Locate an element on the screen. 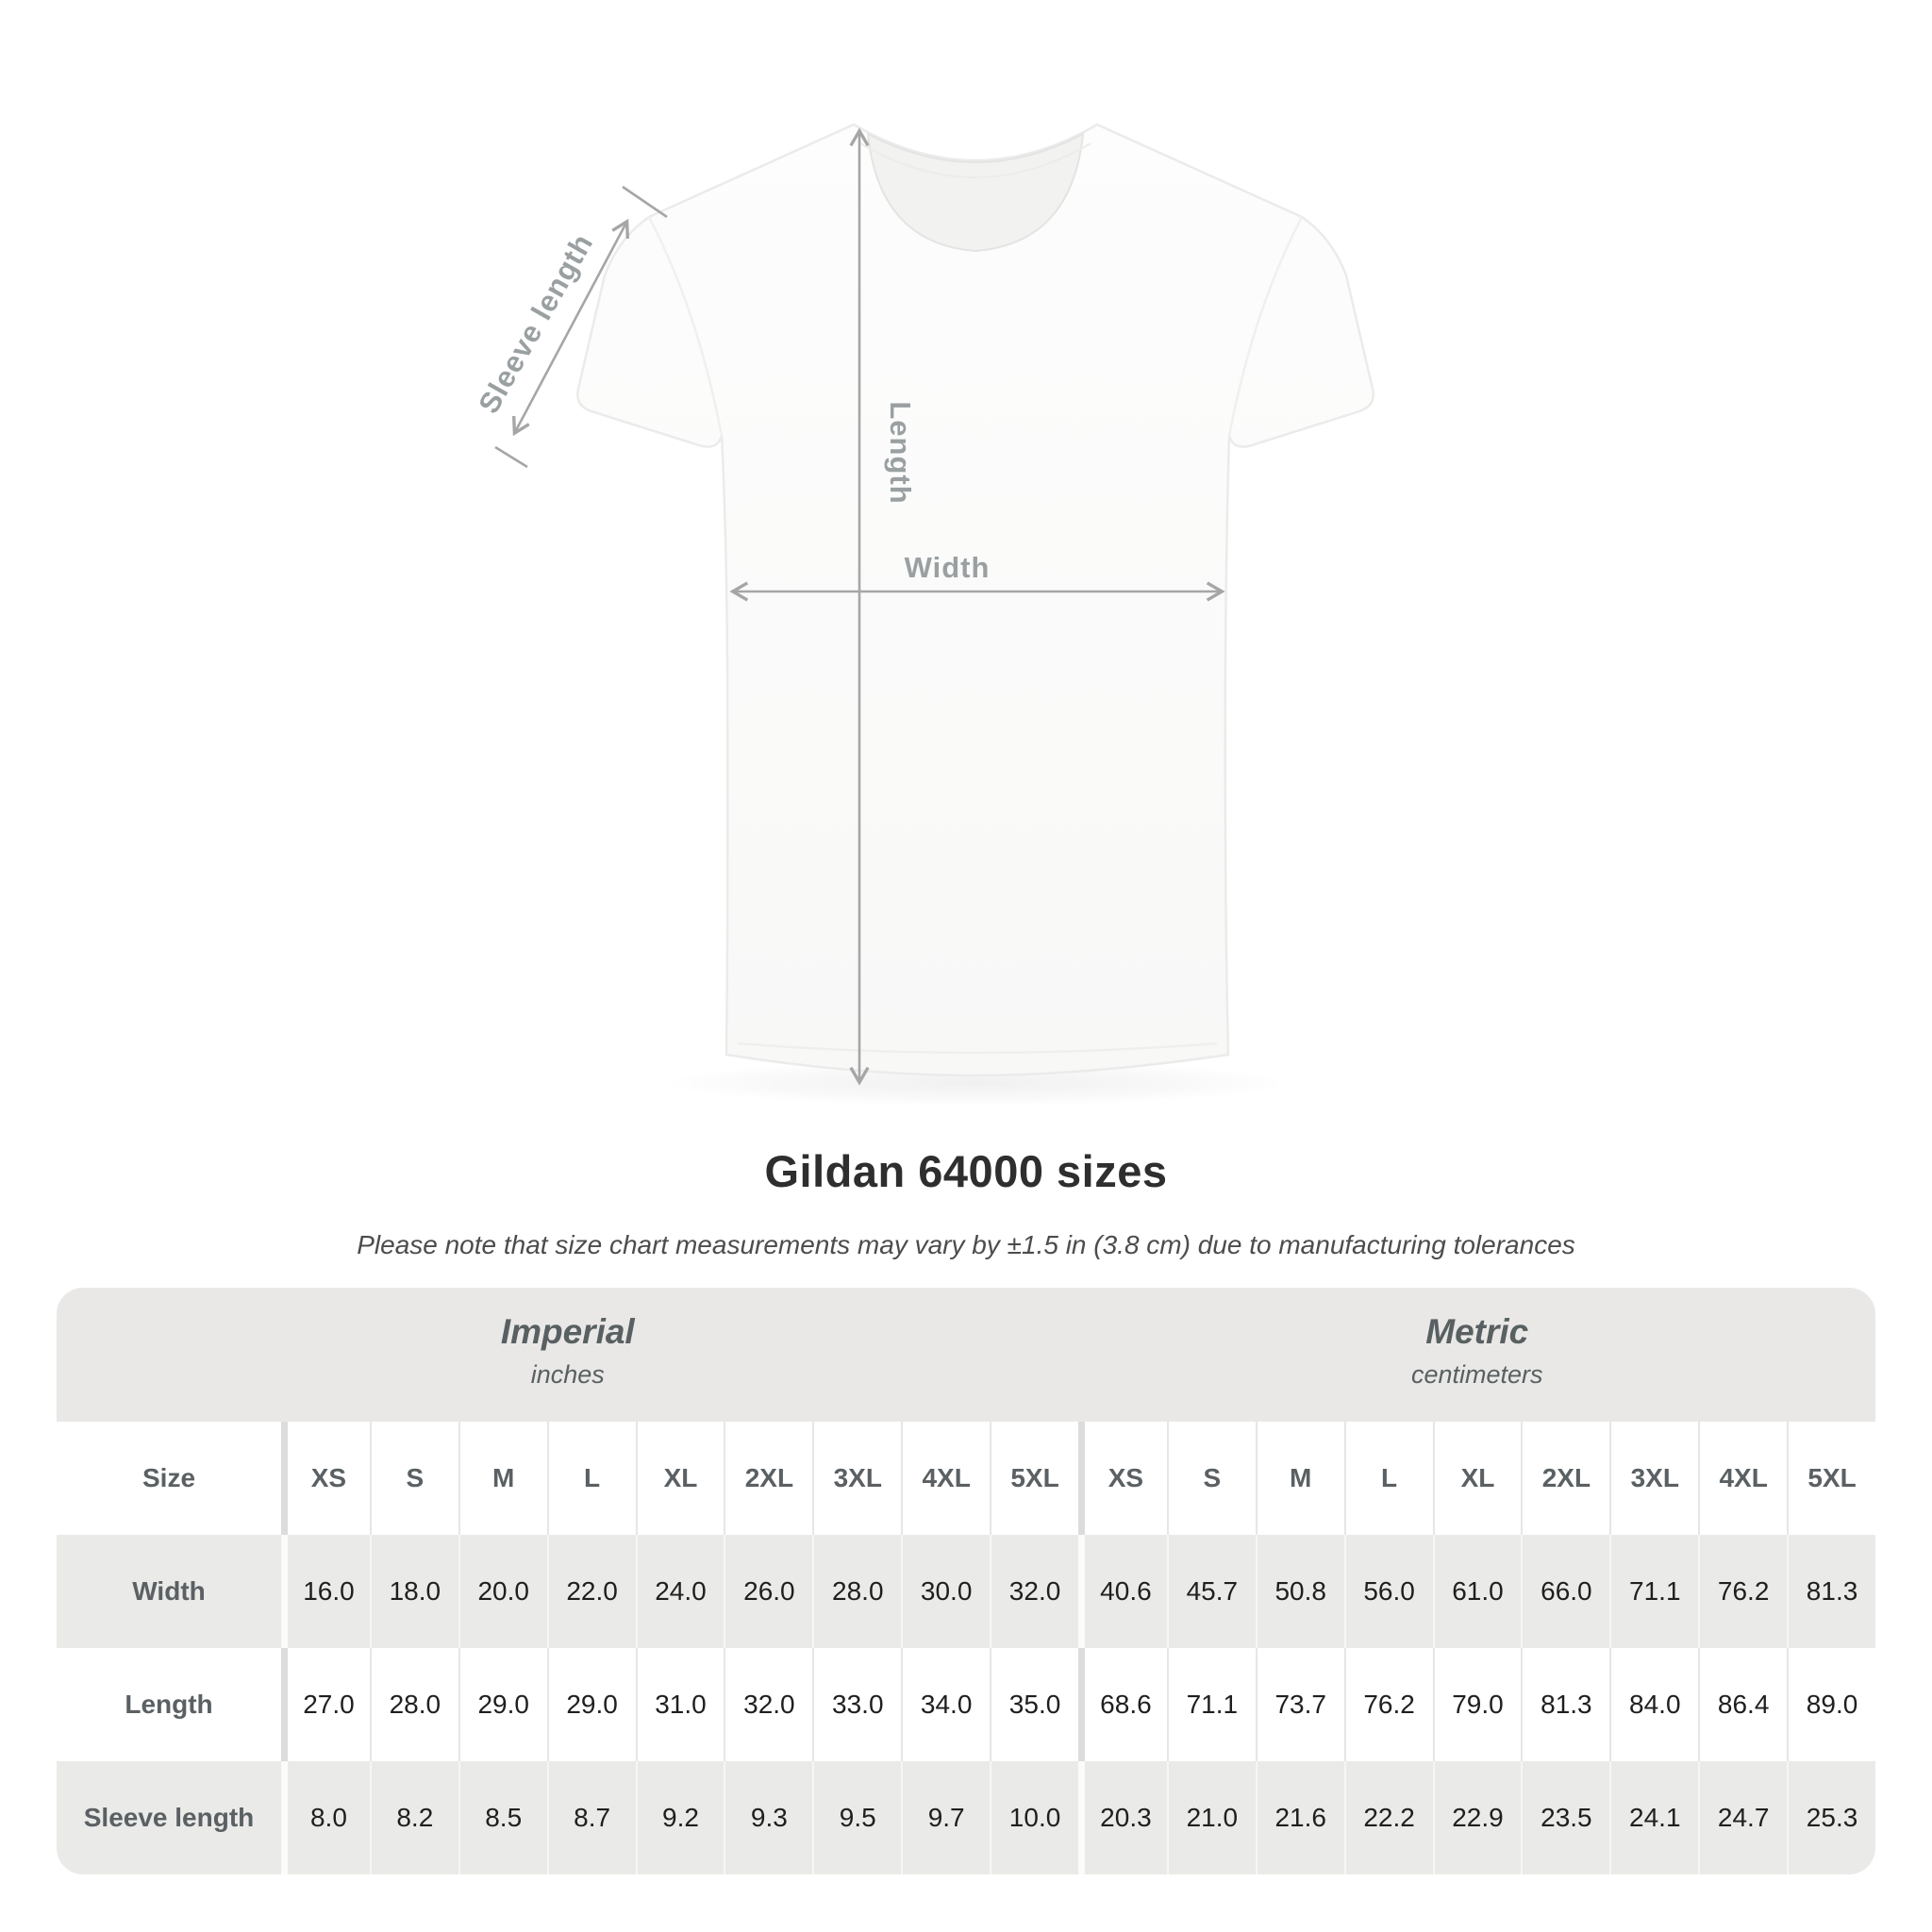 This screenshot has width=1932, height=1932. width-label: Width is located at coordinates (948, 567).